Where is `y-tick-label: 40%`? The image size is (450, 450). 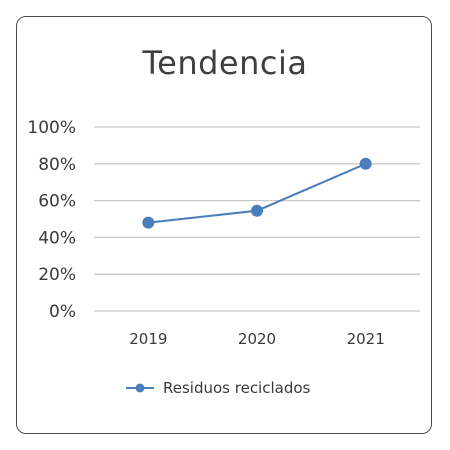 y-tick-label: 40% is located at coordinates (57, 238).